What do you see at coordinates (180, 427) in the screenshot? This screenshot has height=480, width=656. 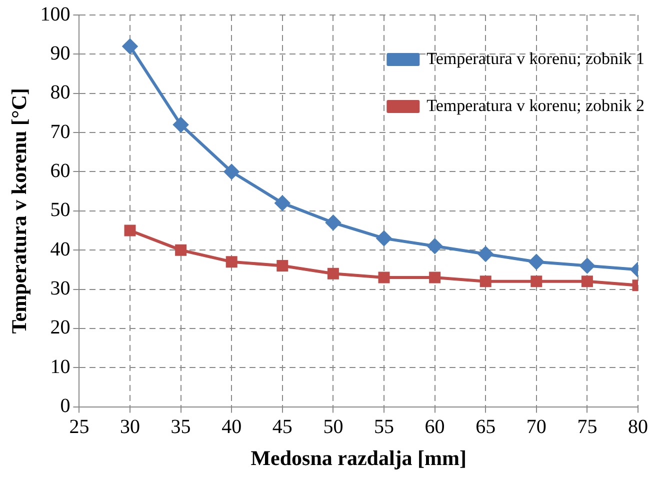 I see `x-tick-label: 35` at bounding box center [180, 427].